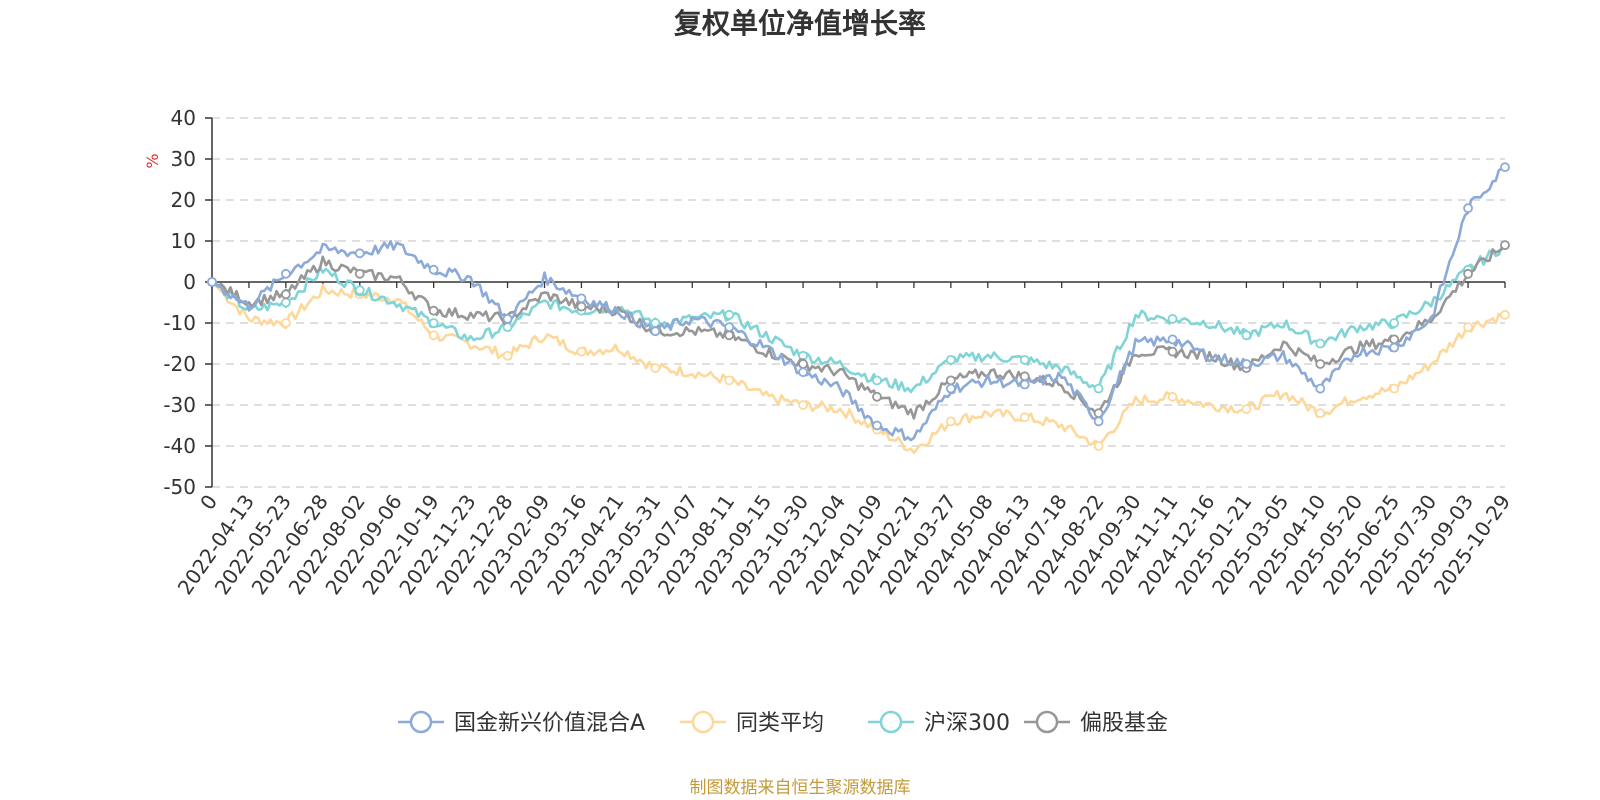 Image resolution: width=1600 pixels, height=800 pixels. Describe the element at coordinates (179, 446) in the screenshot. I see `y-tick-label: -40` at that location.